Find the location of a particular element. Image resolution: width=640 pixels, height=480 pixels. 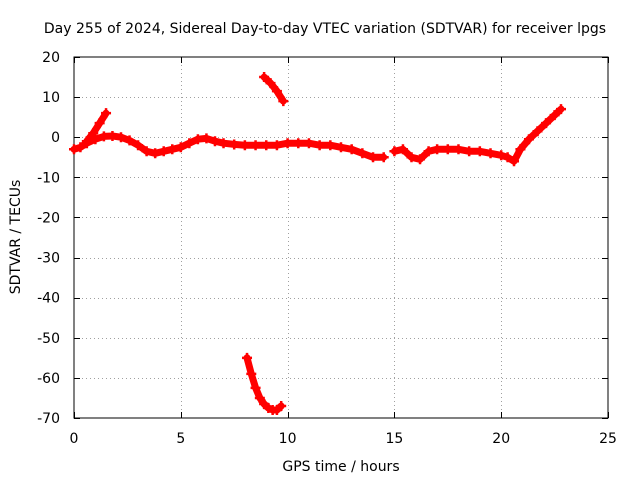

y-tick-label: -30 is located at coordinates (48, 259).